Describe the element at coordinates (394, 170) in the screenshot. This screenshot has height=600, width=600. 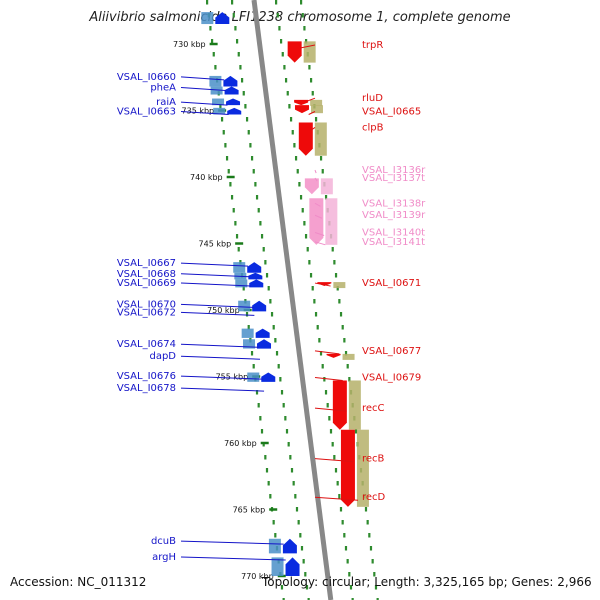
I see `gene-label: VSAL_I3136r` at that location.